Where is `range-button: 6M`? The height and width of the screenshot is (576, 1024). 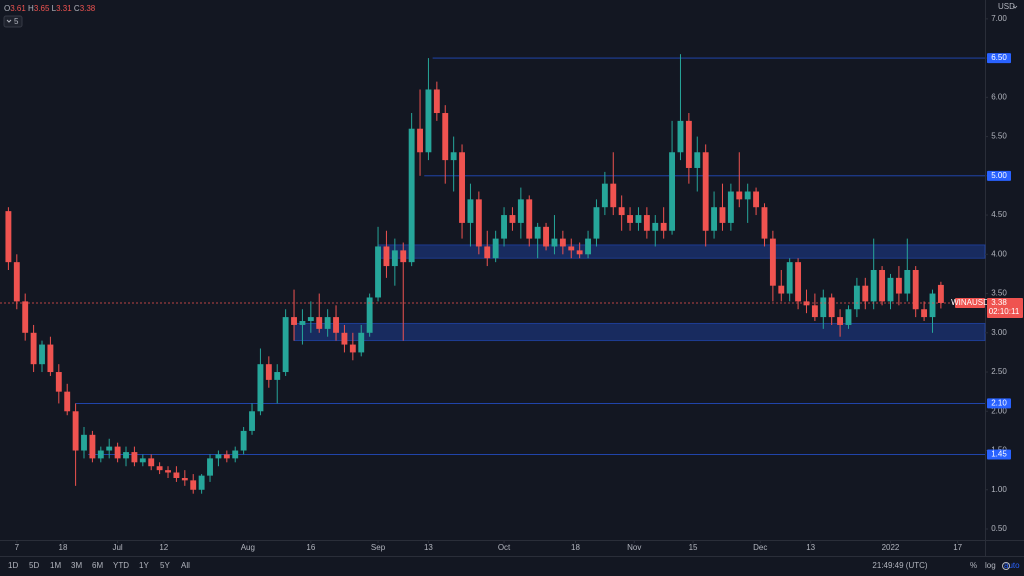 range-button: 6M is located at coordinates (97, 565).